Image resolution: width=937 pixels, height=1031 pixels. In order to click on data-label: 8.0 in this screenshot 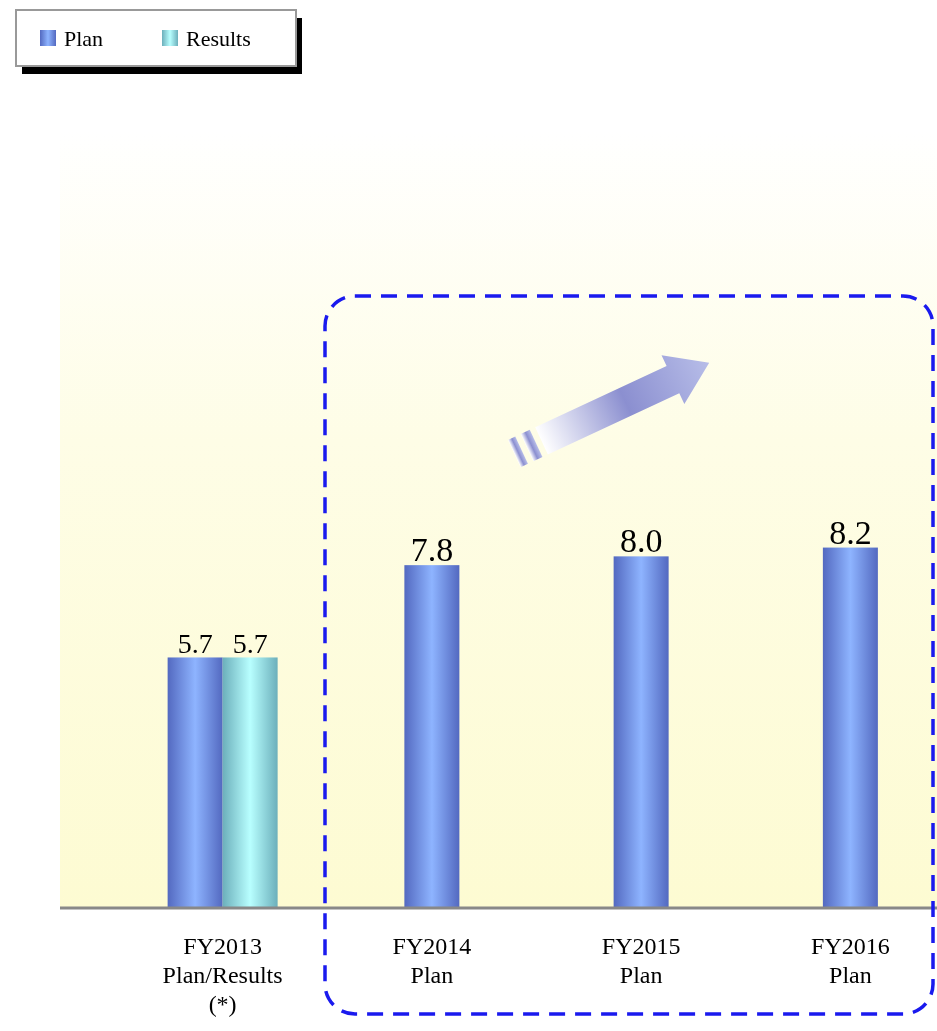, I will do `click(641, 541)`.